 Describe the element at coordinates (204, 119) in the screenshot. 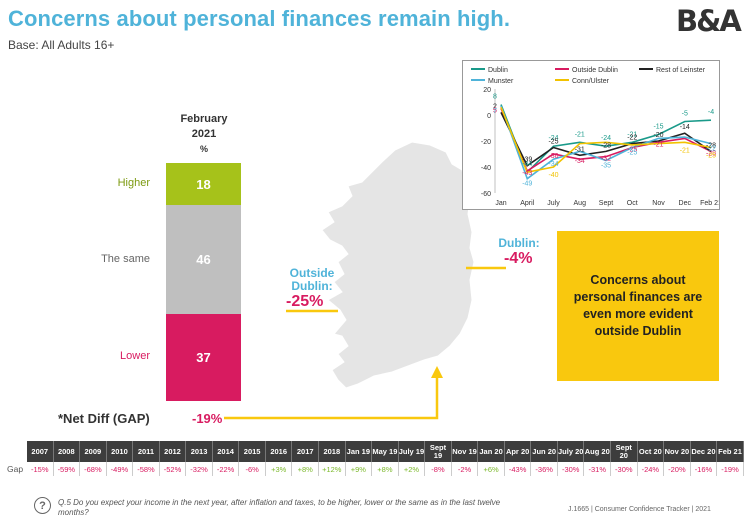

I see `period-month: February` at that location.